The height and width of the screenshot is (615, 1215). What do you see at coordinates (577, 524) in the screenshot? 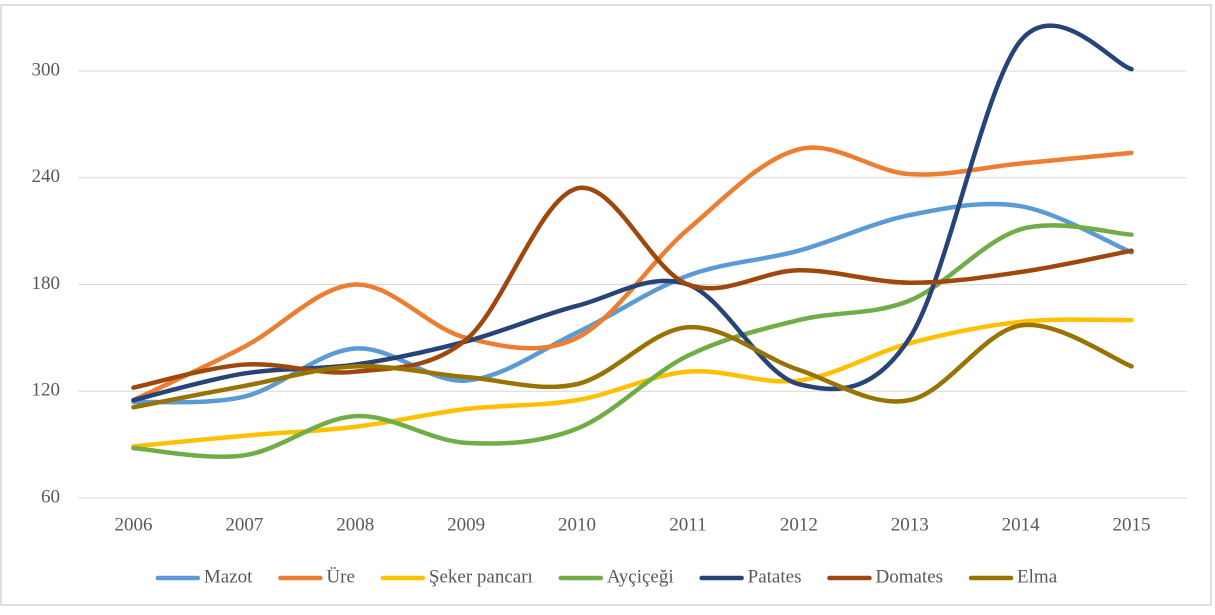
I see `x-tick-label: 2010` at bounding box center [577, 524].